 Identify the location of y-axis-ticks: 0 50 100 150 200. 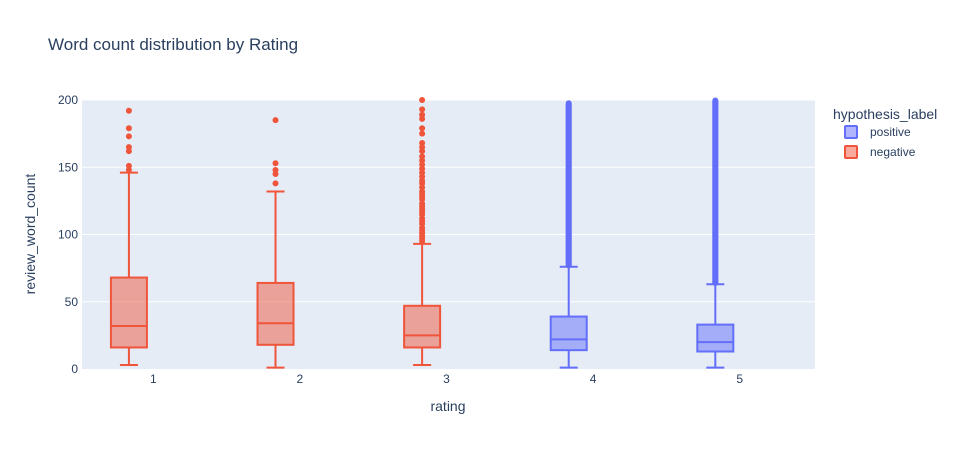
(68, 234).